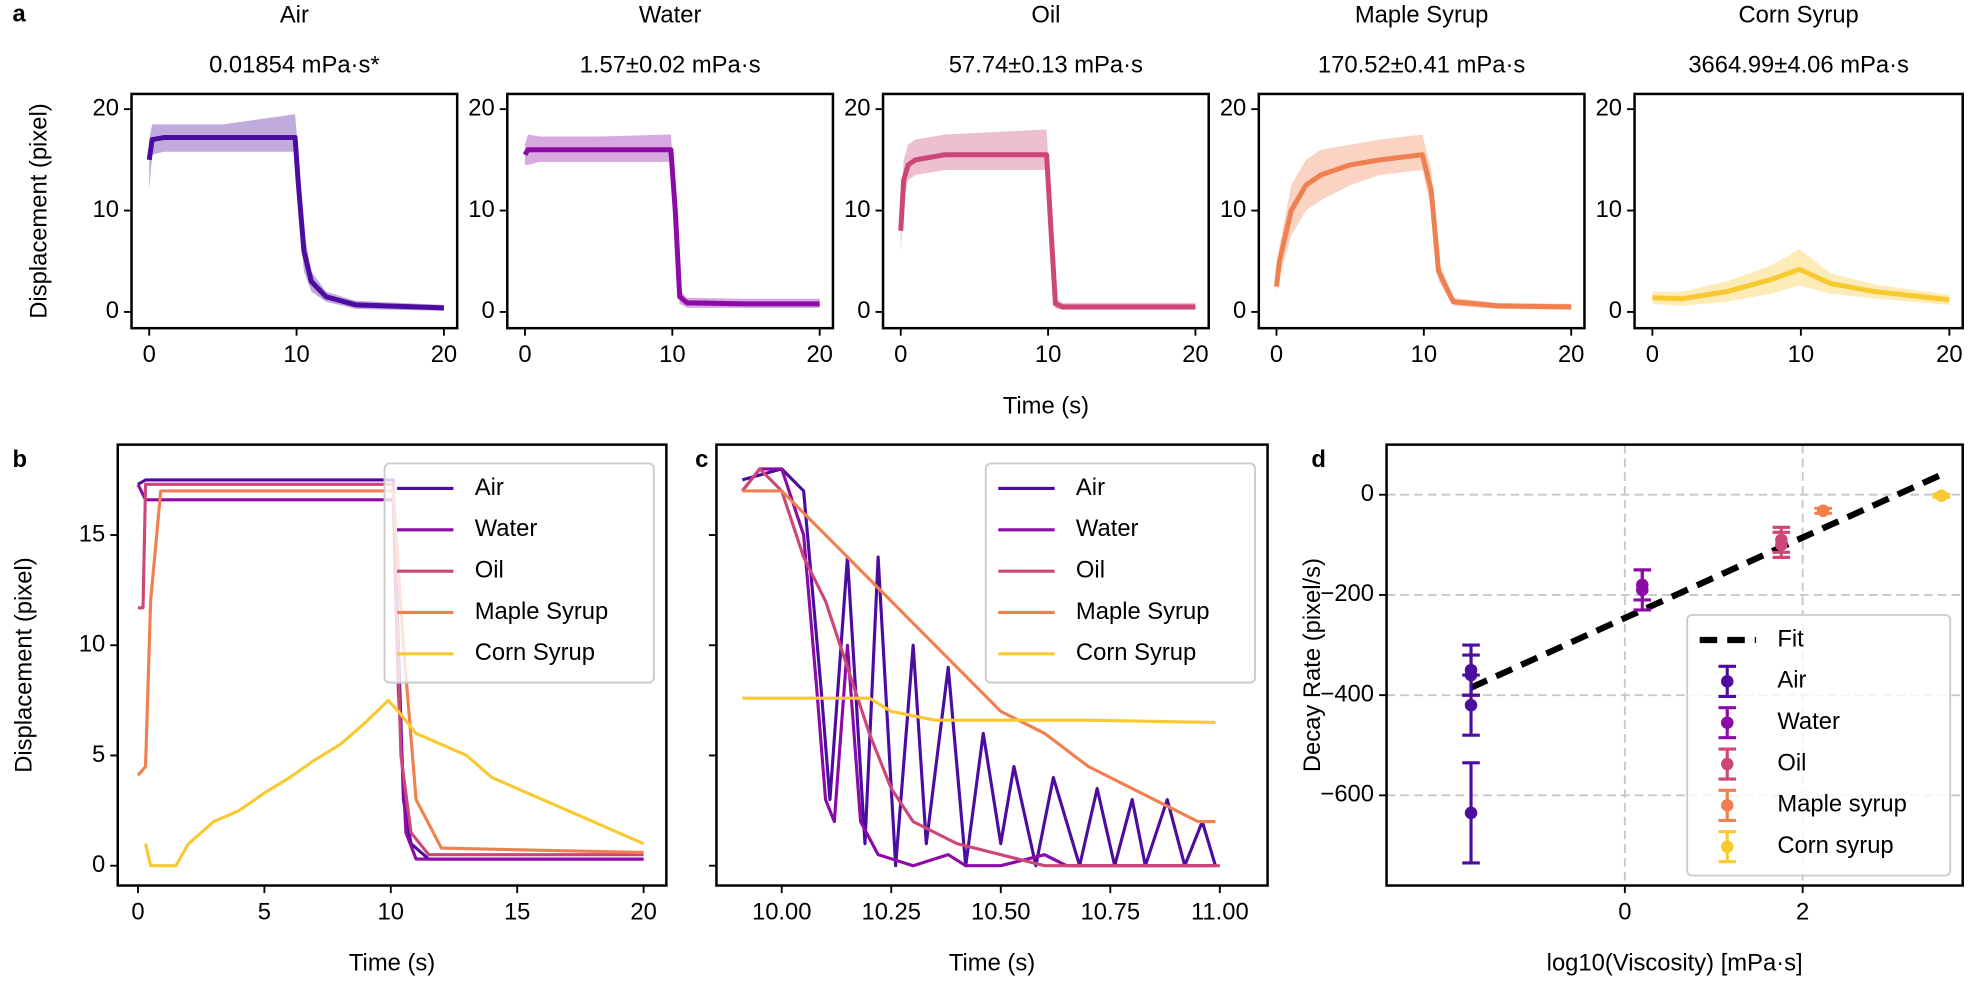 The image size is (1969, 992). What do you see at coordinates (782, 911) in the screenshot?
I see `x-tick-label: 10.00` at bounding box center [782, 911].